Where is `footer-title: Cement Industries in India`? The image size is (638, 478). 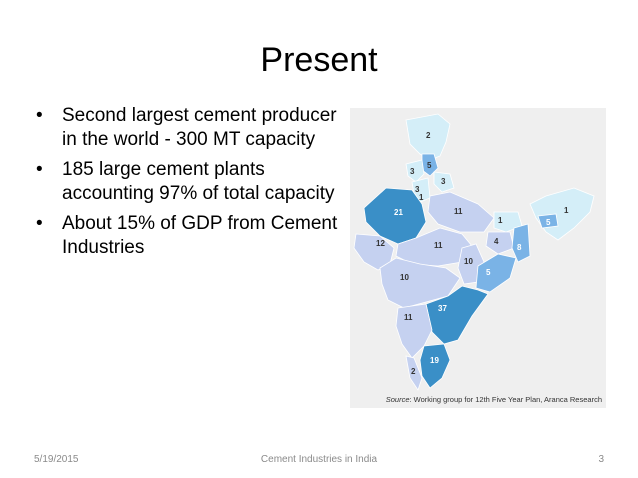
footer-title: Cement Industries in India is located at coordinates (319, 459).